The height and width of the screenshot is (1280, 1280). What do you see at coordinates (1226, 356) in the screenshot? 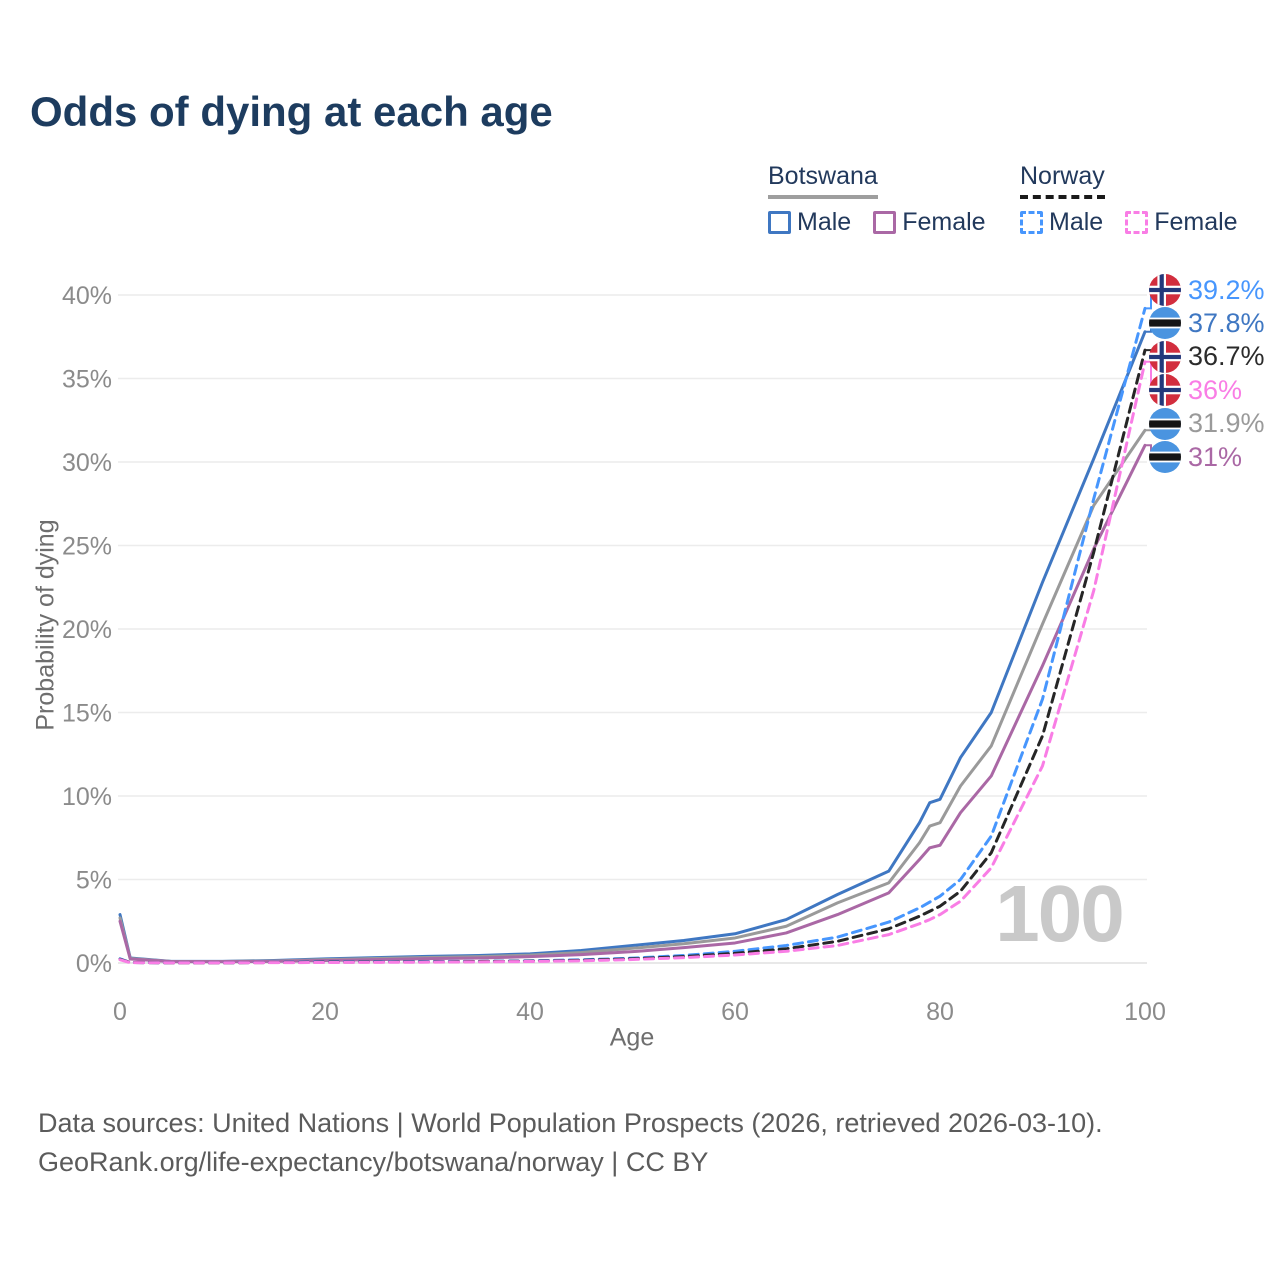
I see `end-label-value: 36.7%` at bounding box center [1226, 356].